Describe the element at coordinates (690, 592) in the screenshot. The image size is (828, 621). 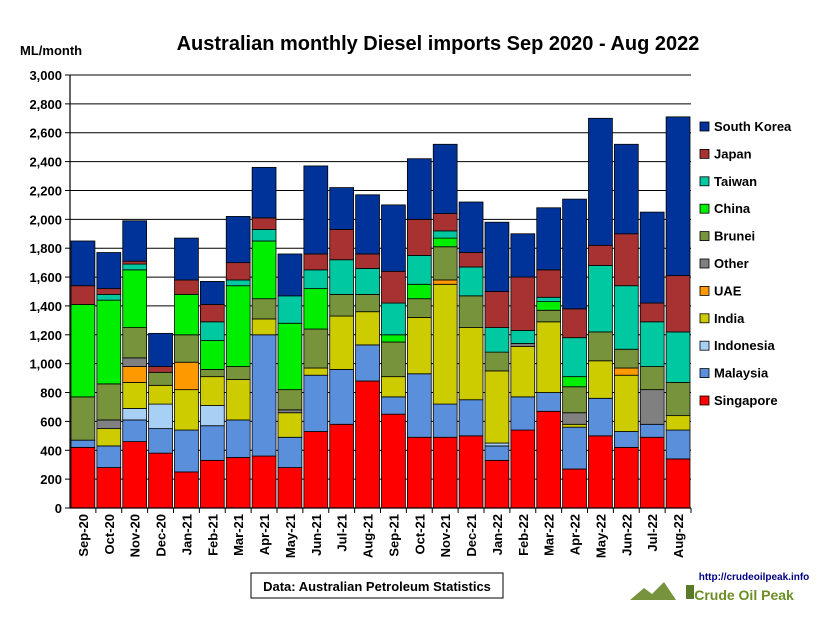
I see `logo-tower-icon` at that location.